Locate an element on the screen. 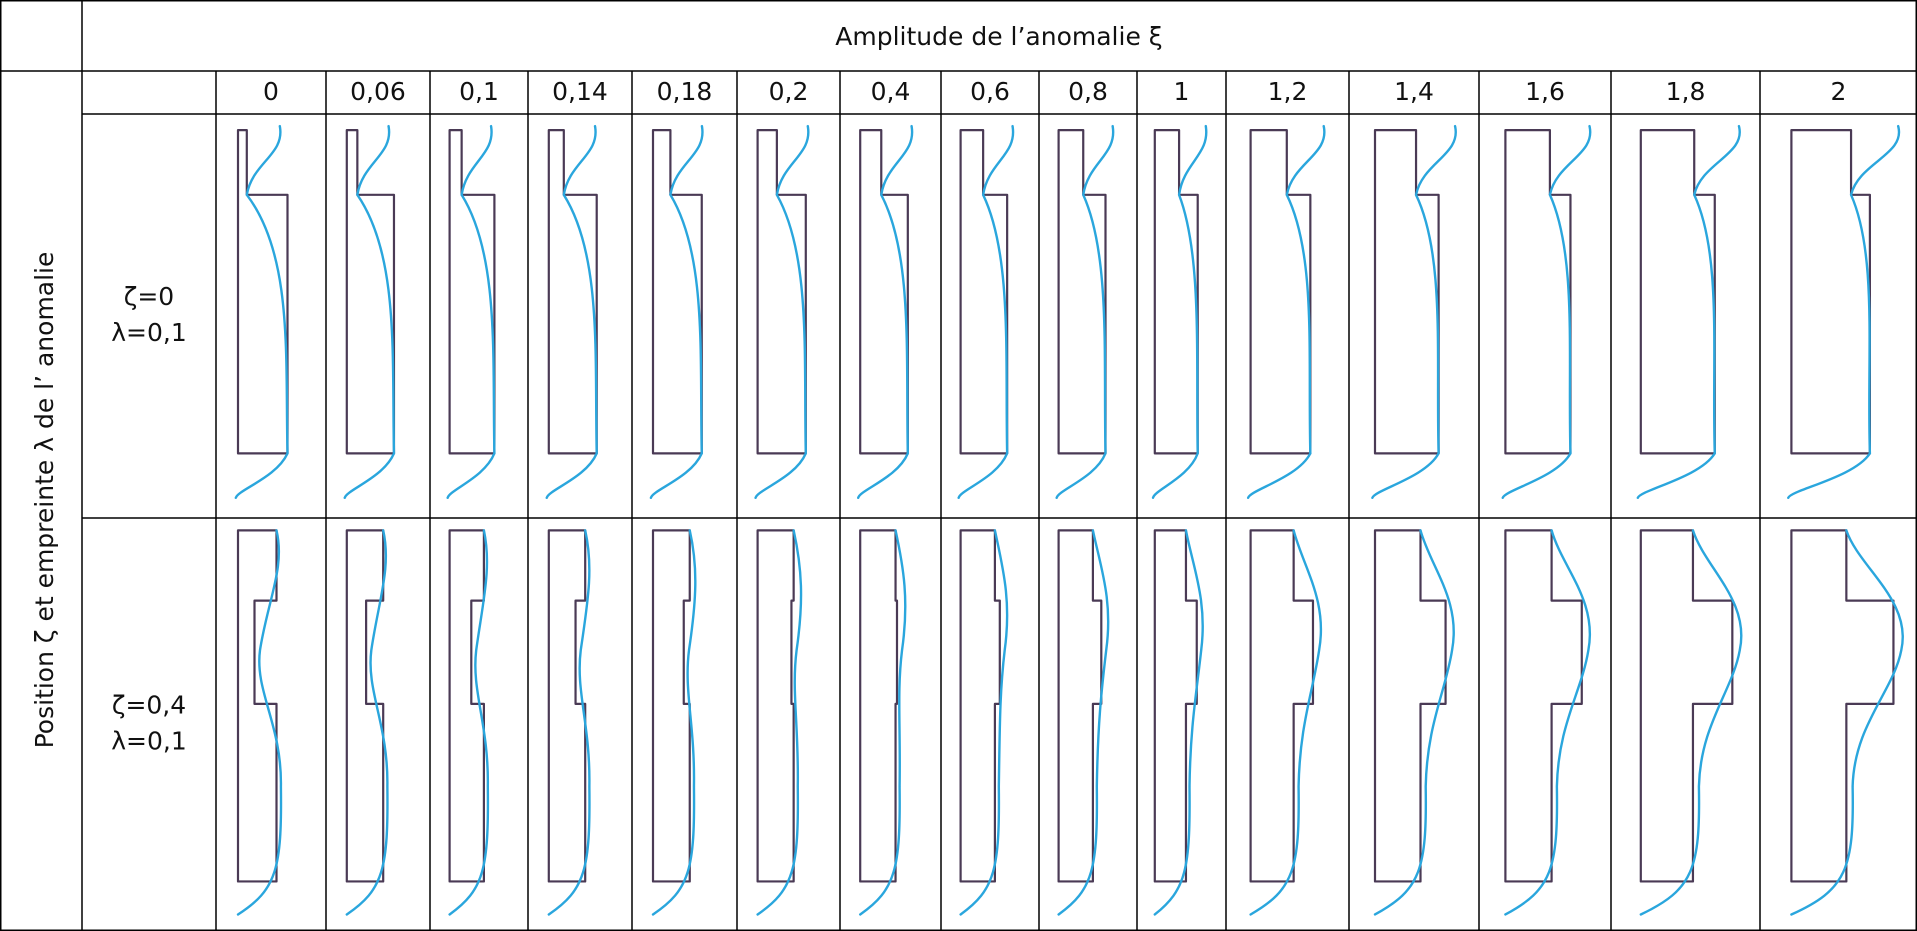  column-header: 0,8 is located at coordinates (1088, 91).